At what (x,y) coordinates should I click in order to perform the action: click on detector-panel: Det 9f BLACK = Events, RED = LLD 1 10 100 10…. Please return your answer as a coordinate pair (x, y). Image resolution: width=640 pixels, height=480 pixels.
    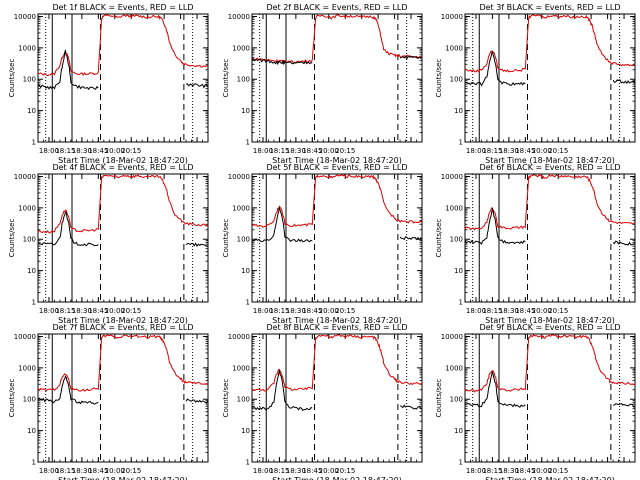
    Looking at the image, I should click on (535, 401).